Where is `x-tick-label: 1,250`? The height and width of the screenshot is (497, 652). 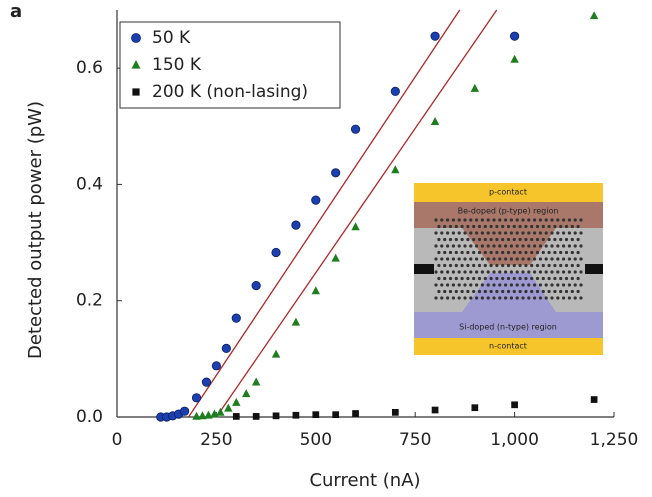
x-tick-label: 1,250 is located at coordinates (614, 440).